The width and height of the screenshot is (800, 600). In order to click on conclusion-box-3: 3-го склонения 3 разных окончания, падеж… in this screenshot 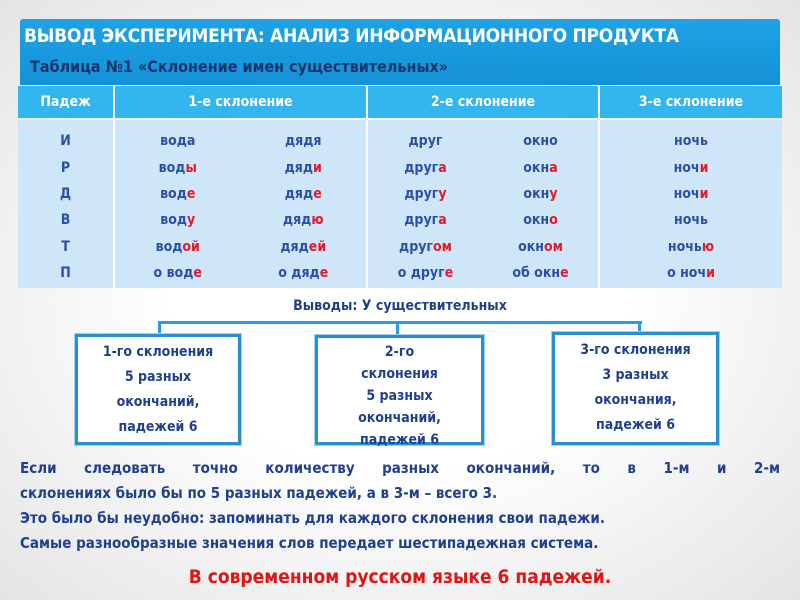, I will do `click(635, 388)`.